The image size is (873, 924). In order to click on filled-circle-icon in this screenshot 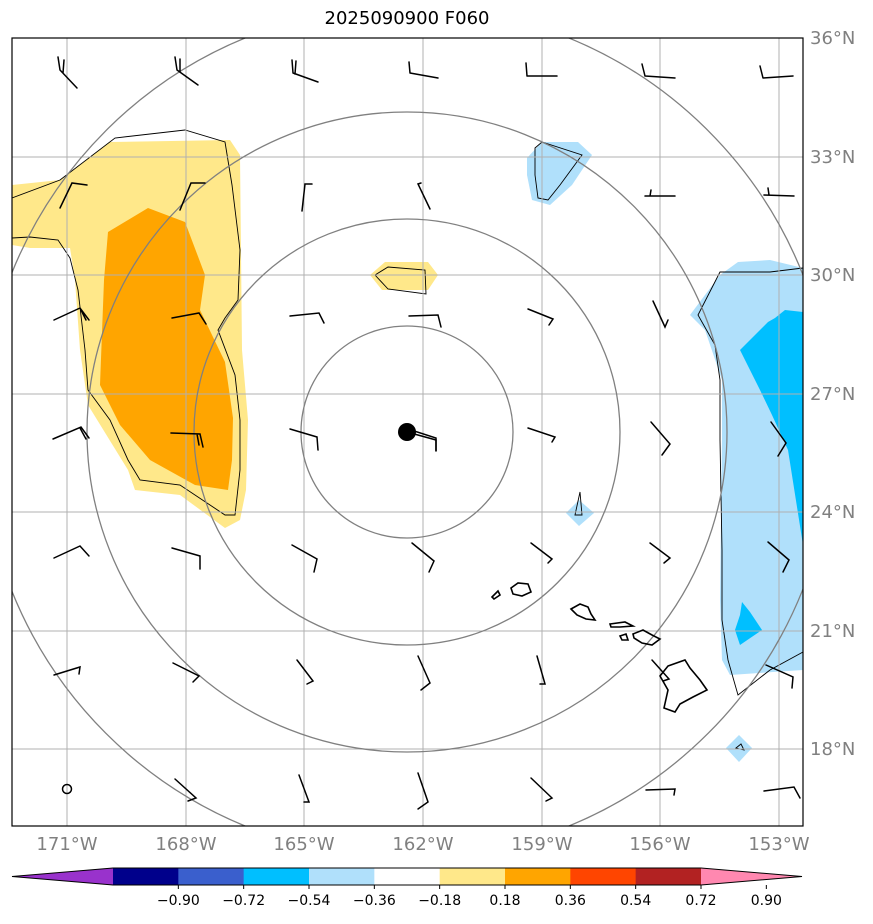, I will do `click(407, 432)`.